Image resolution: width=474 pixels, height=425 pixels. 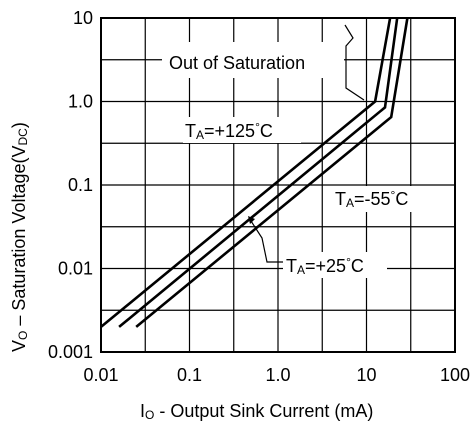 I want to click on y-tick-label: 1.0, so click(x=80, y=102).